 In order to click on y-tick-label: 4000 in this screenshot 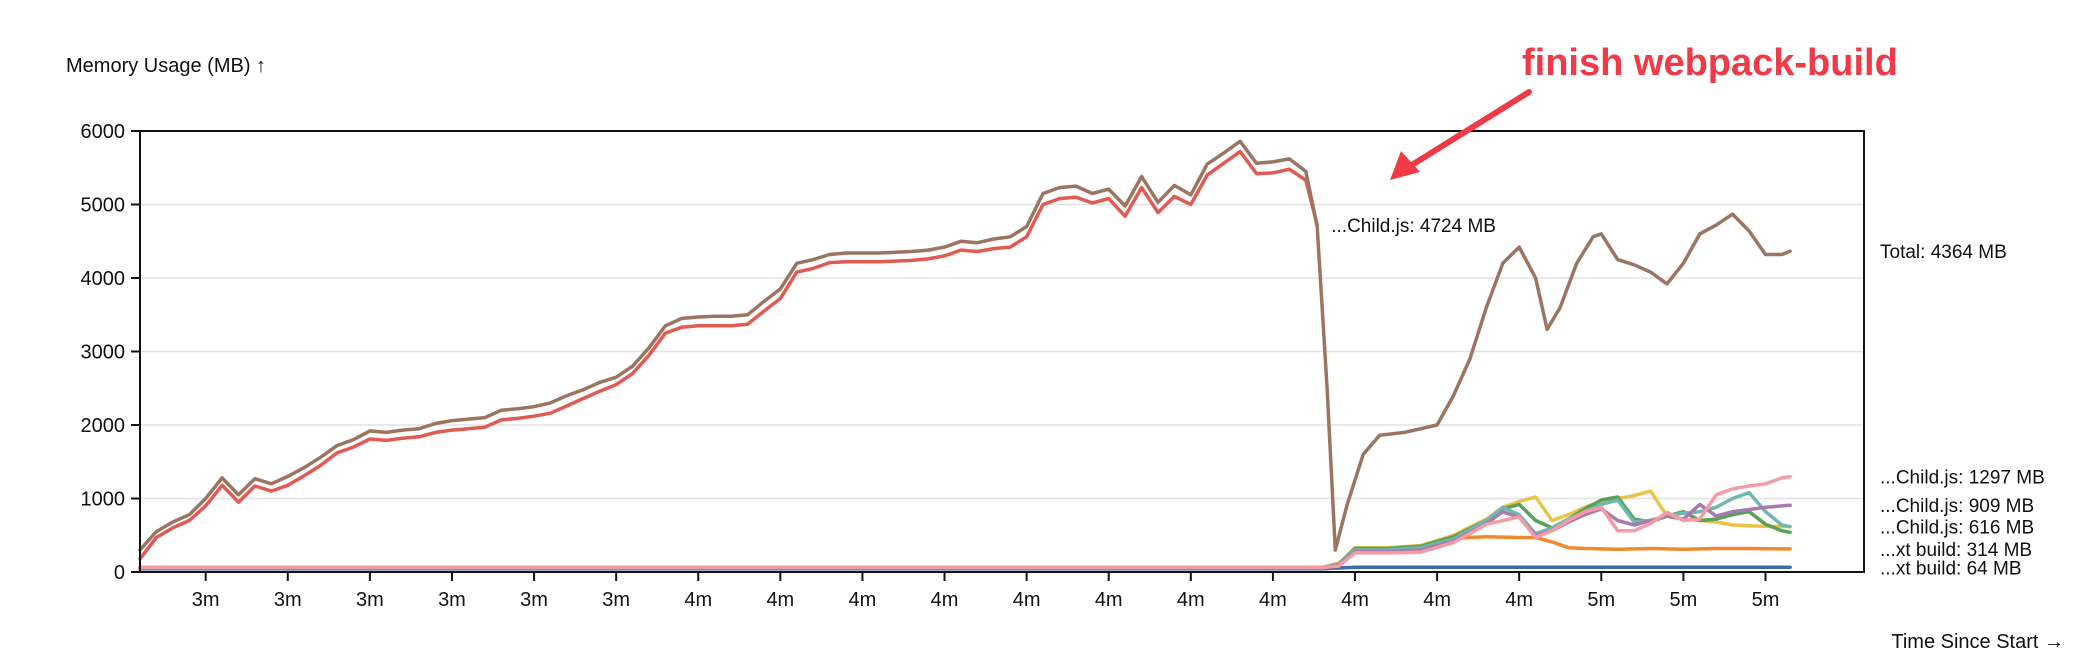, I will do `click(103, 279)`.